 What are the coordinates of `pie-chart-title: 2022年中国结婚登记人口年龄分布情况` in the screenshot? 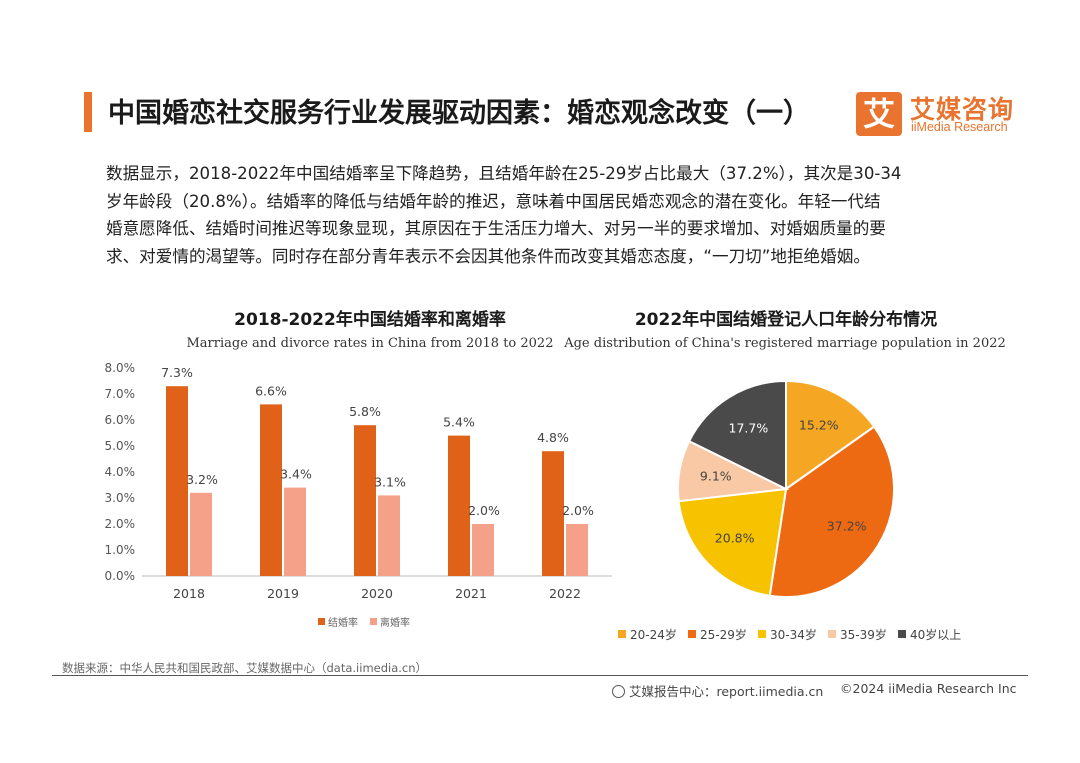 It's located at (786, 320).